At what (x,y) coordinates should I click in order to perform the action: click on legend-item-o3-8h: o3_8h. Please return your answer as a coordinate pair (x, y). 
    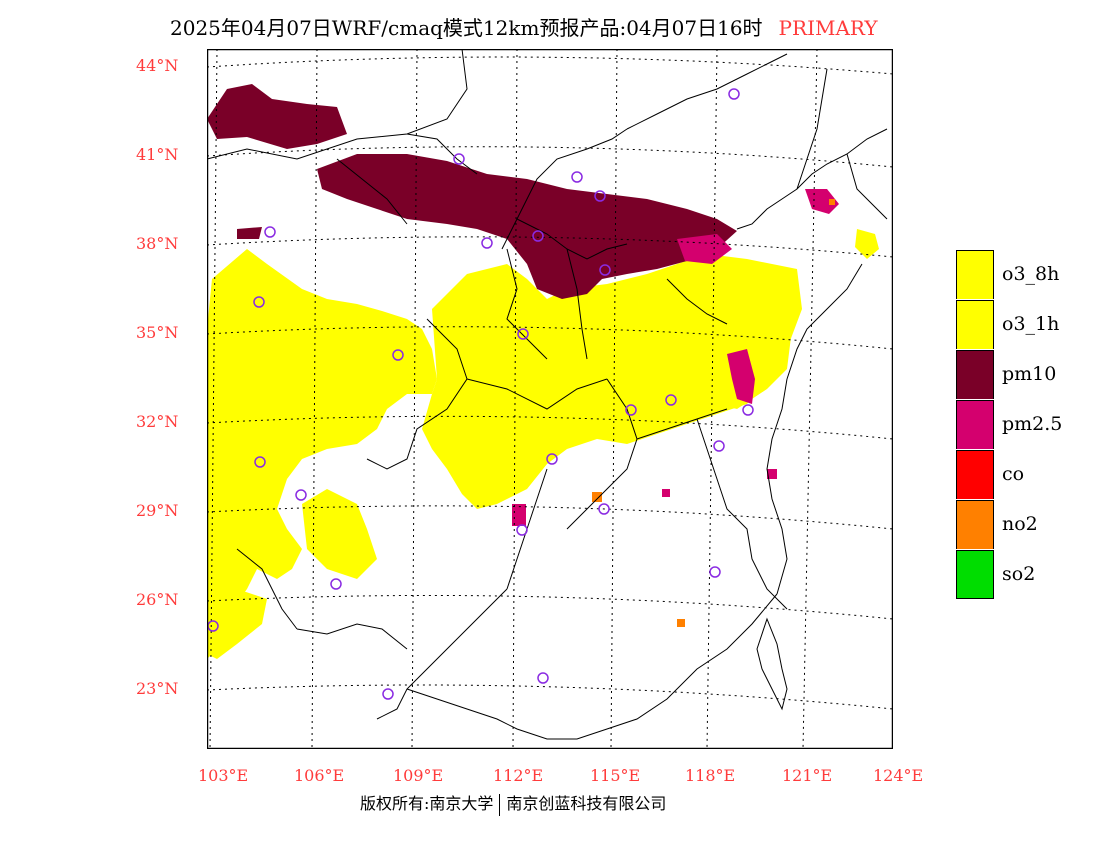
    Looking at the image, I should click on (1009, 274).